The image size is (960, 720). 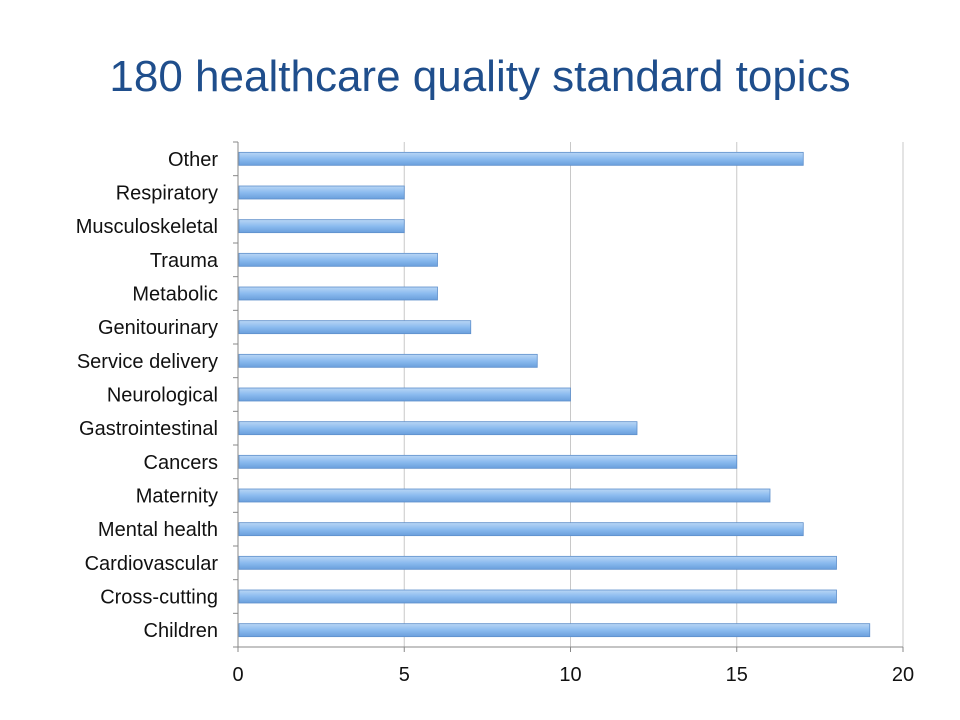 I want to click on category-label: Other, so click(x=193, y=160).